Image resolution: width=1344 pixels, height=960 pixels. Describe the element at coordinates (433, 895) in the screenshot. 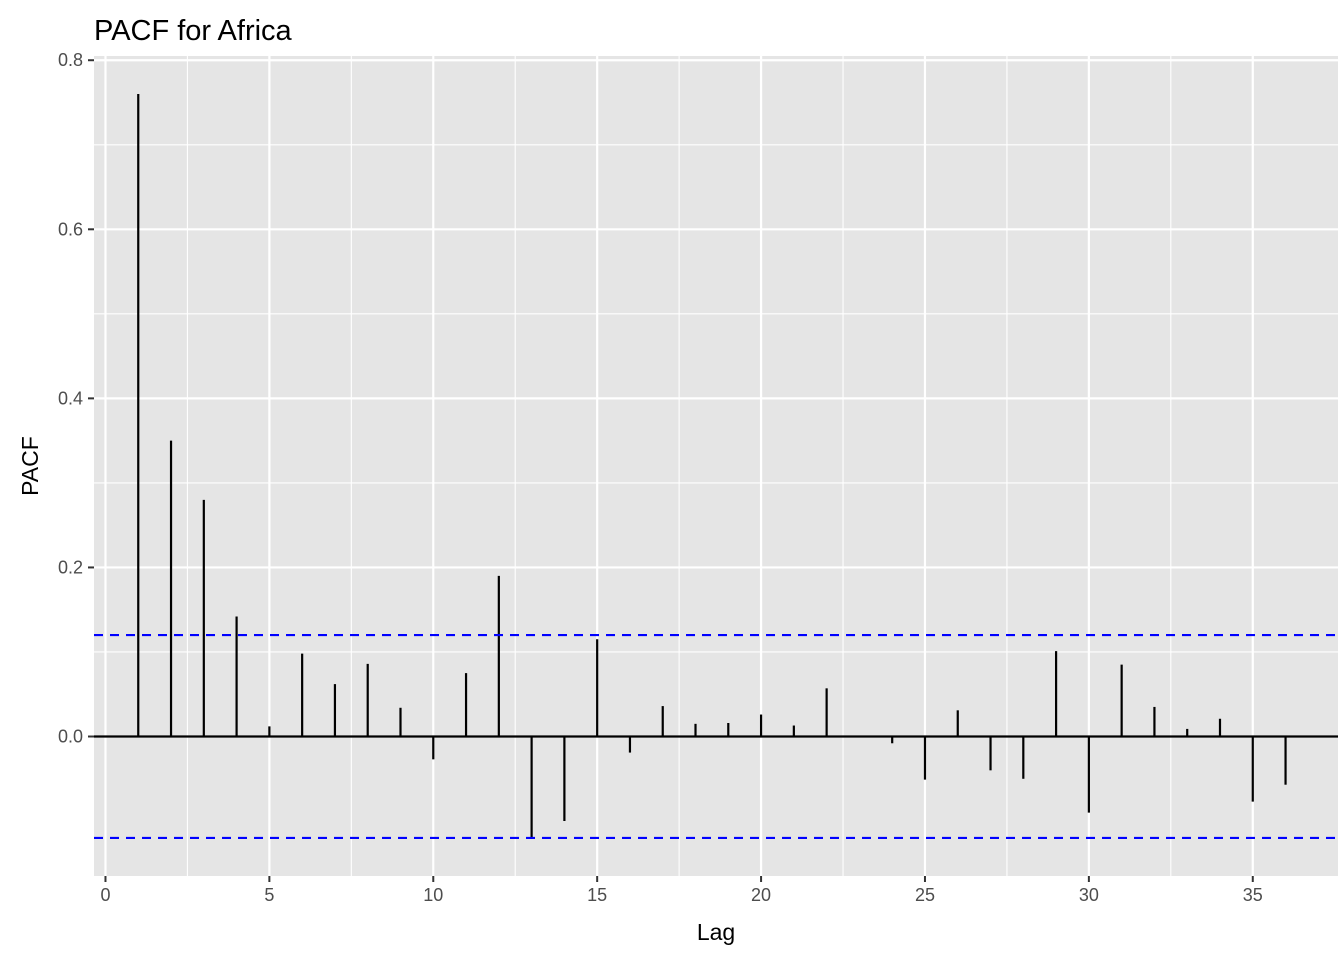

I see `x-tick-label: 10` at that location.